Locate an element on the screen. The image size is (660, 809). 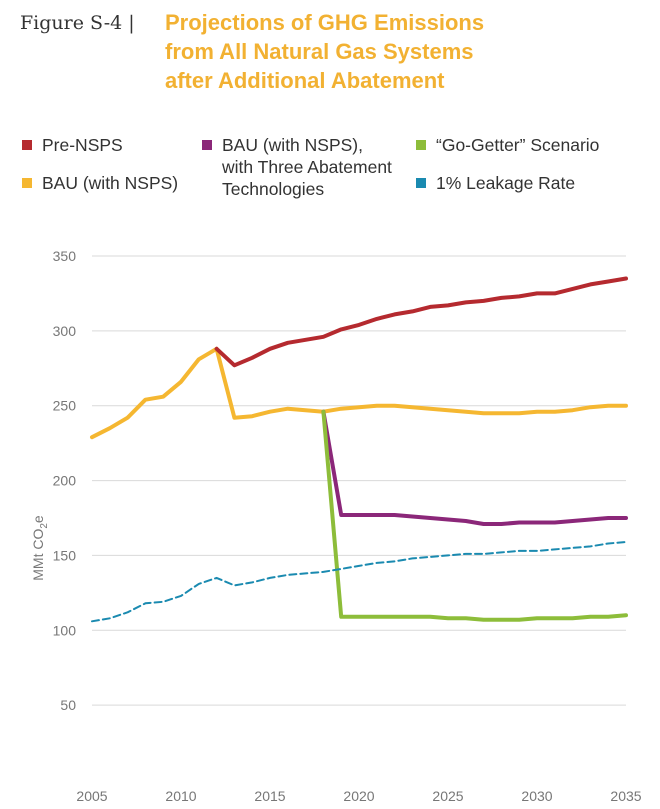
x-tick-label: 2030 is located at coordinates (536, 796).